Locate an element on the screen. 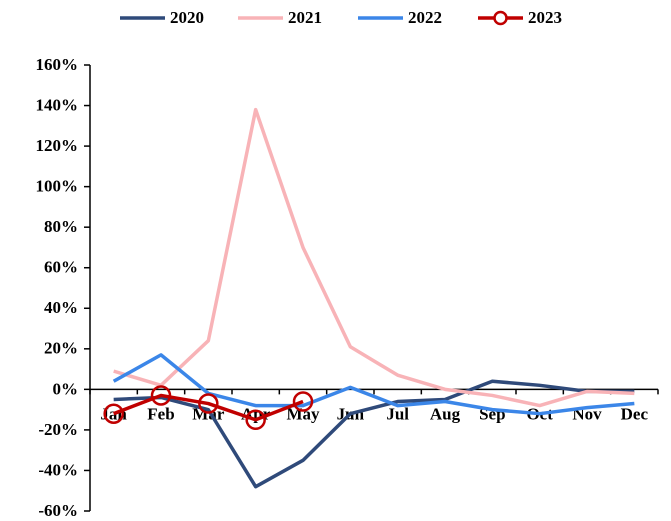 Image resolution: width=671 pixels, height=521 pixels. legend-label: 2021 is located at coordinates (305, 17).